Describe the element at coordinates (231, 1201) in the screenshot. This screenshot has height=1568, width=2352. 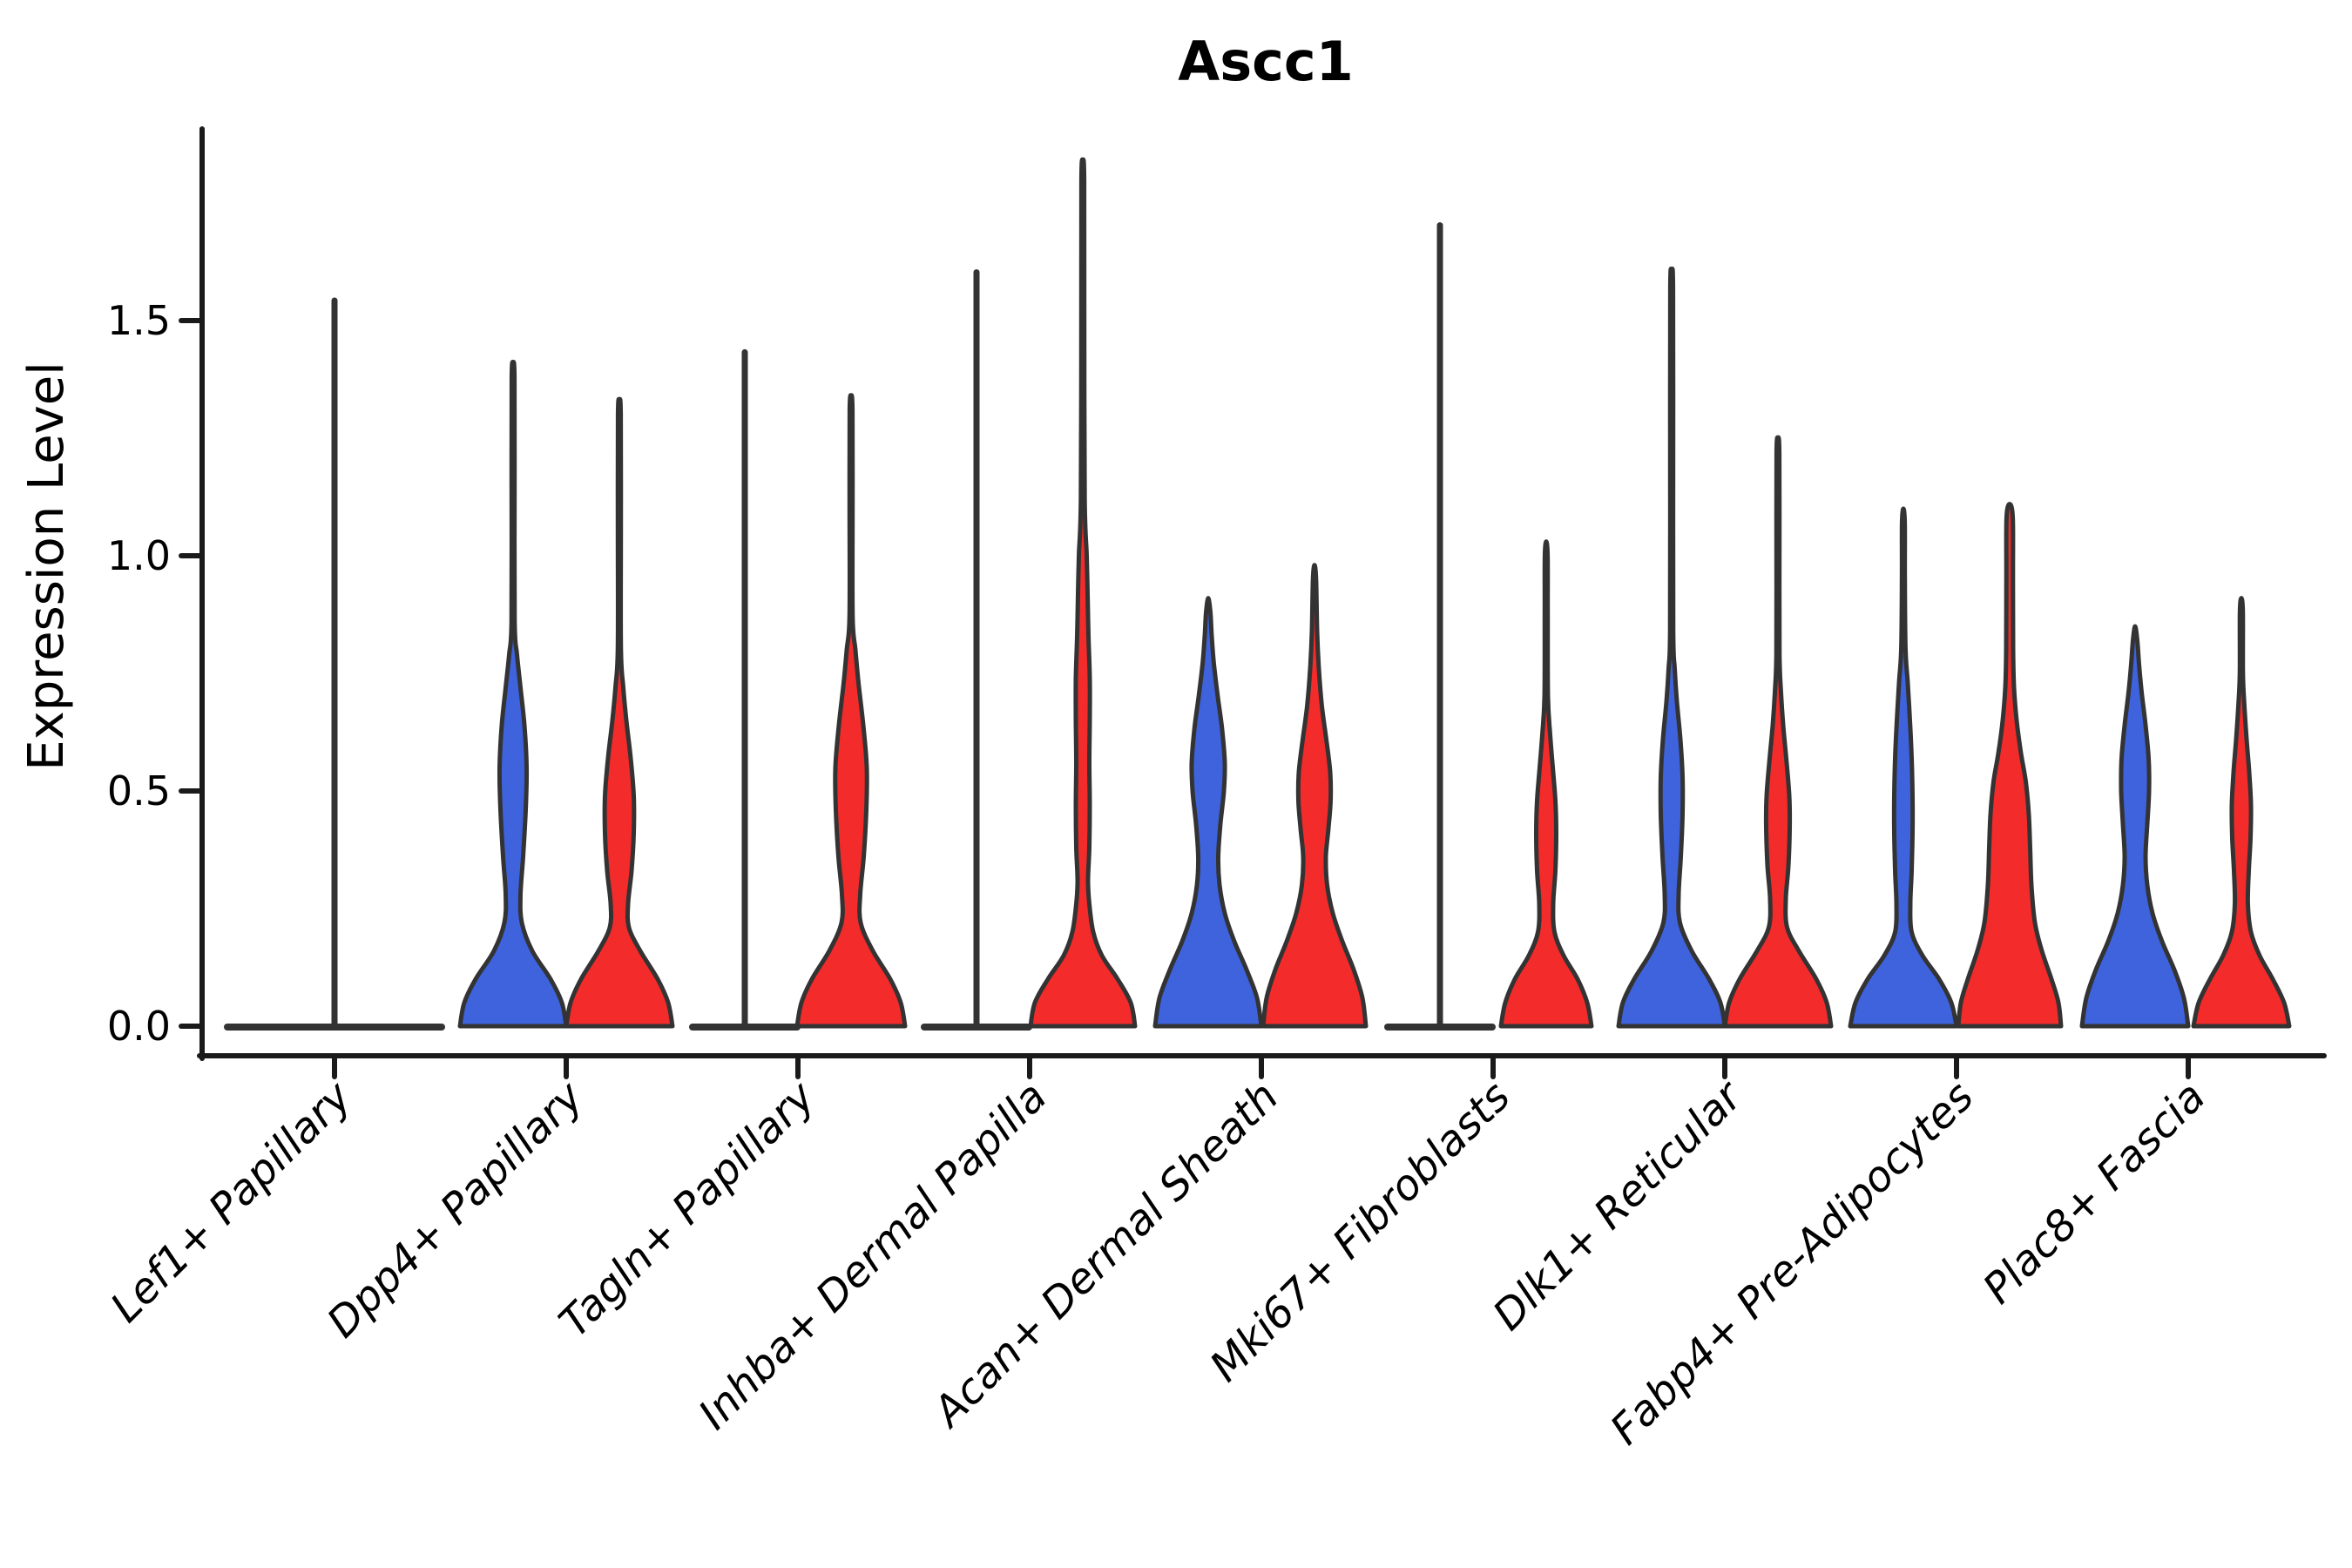
I see `x-label-lef1-papillary: Lef1+ Papillary` at that location.